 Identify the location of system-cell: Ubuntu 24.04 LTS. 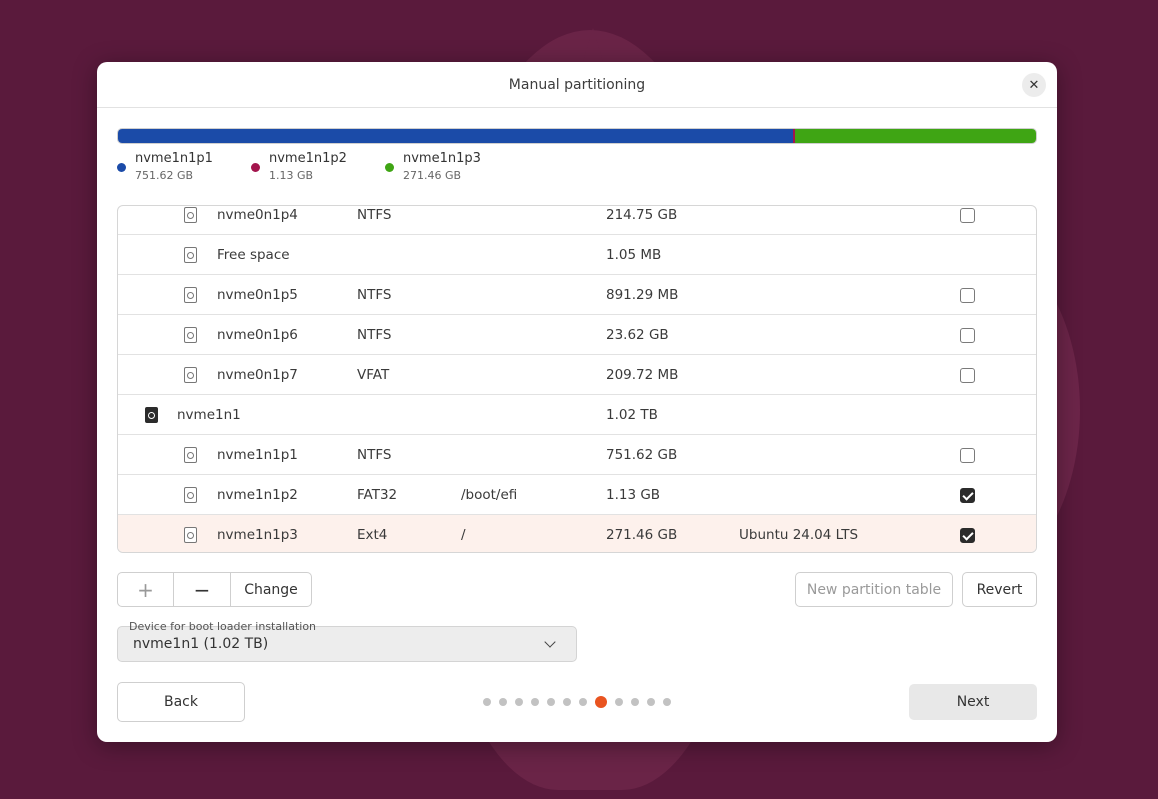
(799, 535).